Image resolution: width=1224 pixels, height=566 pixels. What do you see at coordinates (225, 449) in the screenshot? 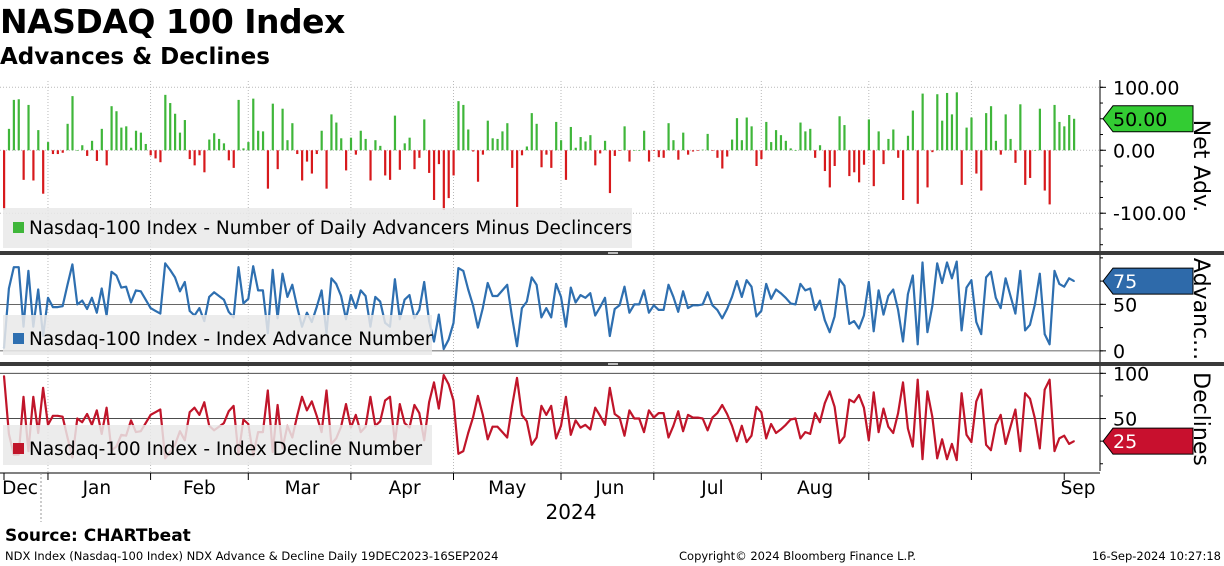
I see `legend-label: Nasdaq-100 Index - Index Decline Number` at bounding box center [225, 449].